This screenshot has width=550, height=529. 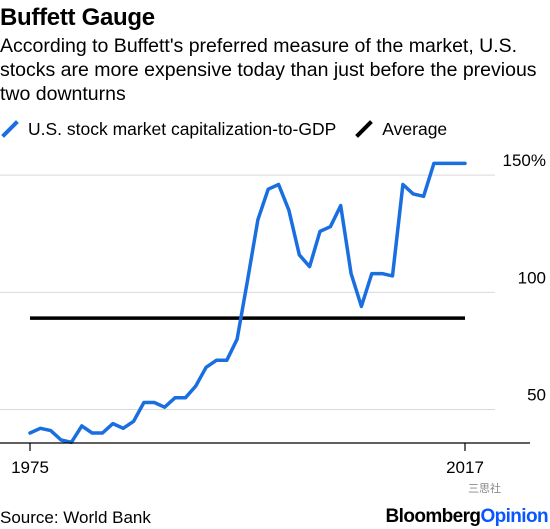 What do you see at coordinates (514, 516) in the screenshot?
I see `brand-logo-part2: Opinion` at bounding box center [514, 516].